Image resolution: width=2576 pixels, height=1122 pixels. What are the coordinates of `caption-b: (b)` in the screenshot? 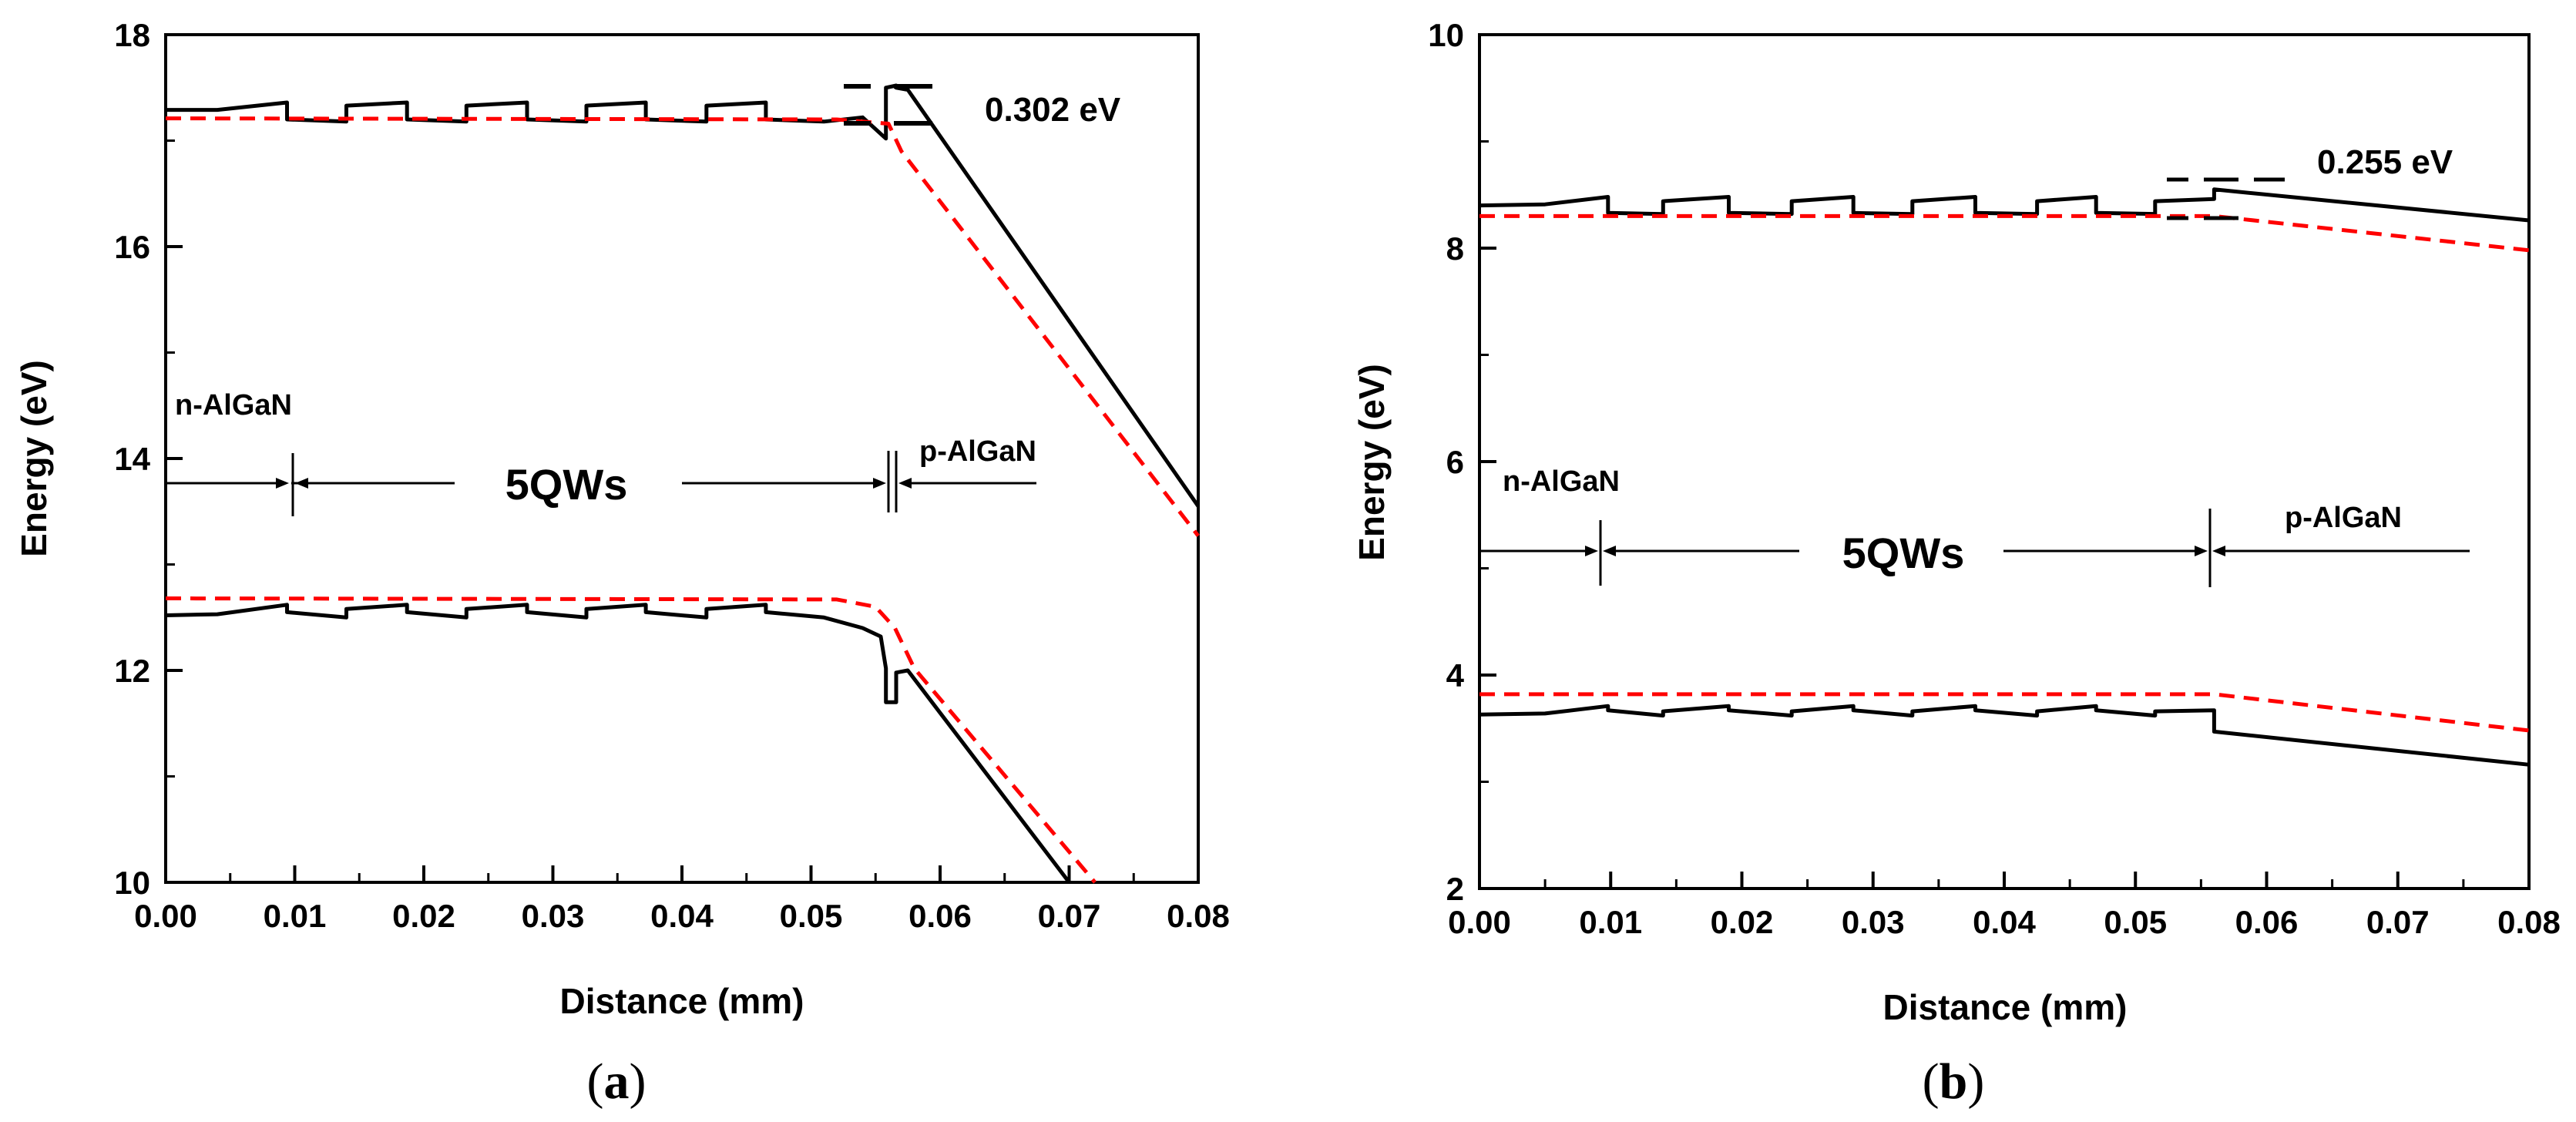 It's located at (1954, 1081).